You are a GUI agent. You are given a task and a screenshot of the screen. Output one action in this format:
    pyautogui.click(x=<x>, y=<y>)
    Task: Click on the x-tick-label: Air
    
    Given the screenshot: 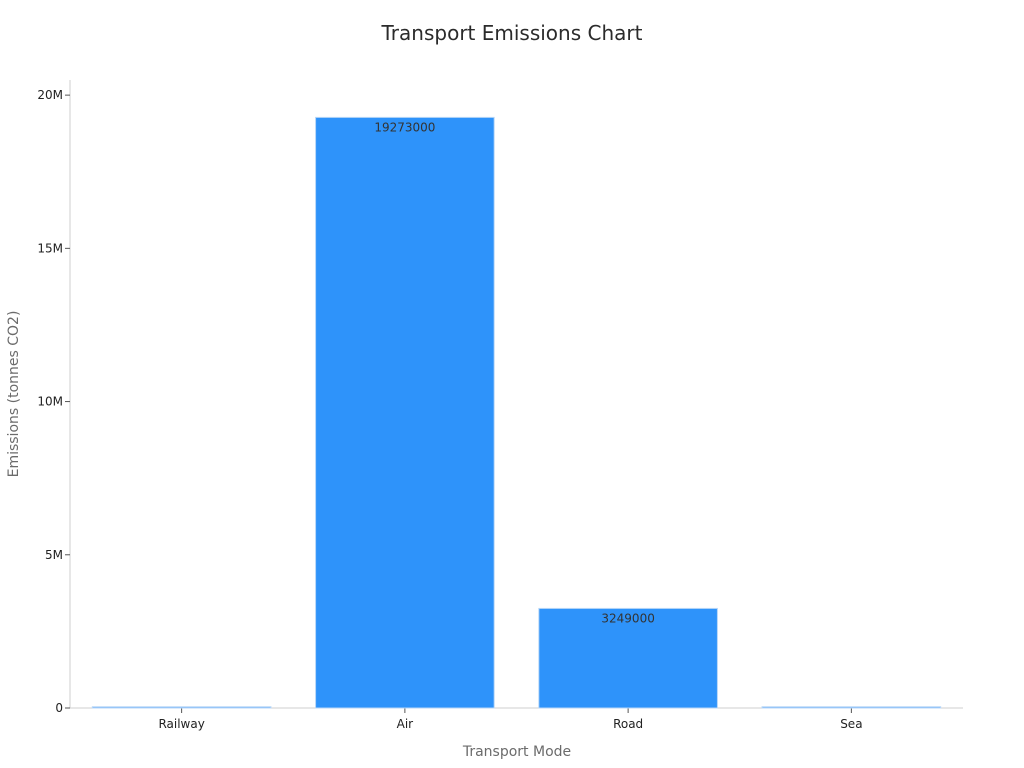 What is the action you would take?
    pyautogui.click(x=405, y=724)
    